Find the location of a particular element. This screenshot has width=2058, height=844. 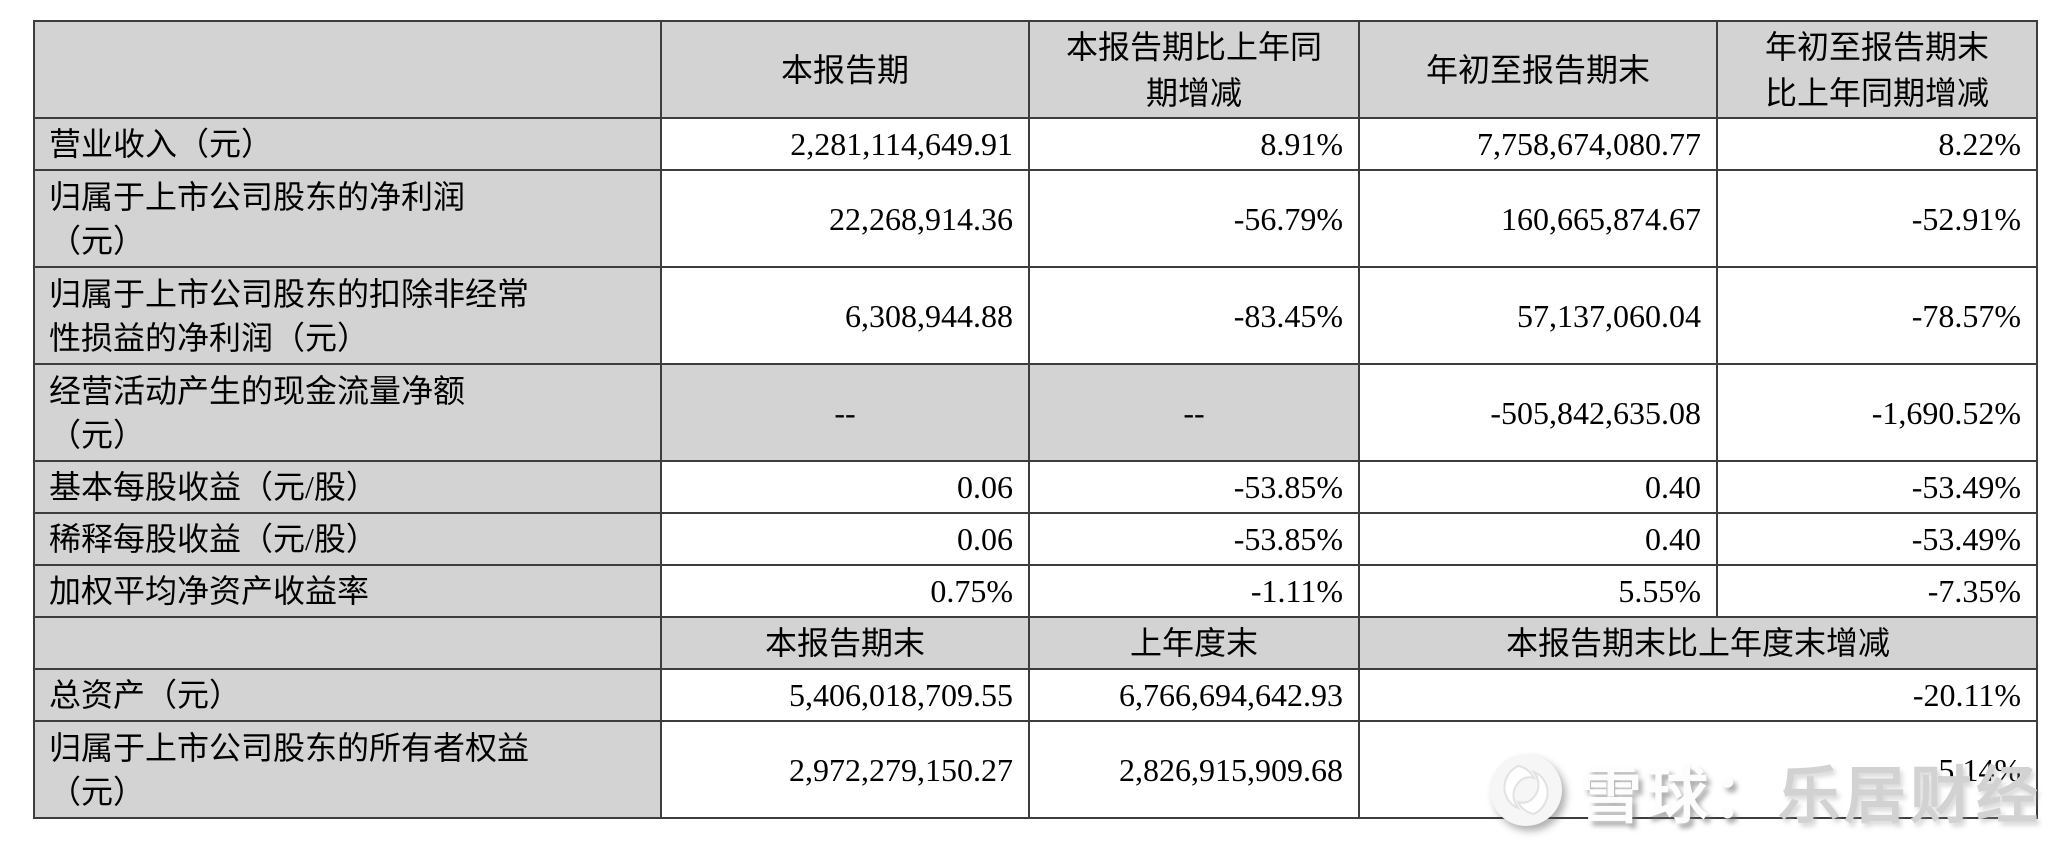

value-cell: 6,308,944.88 is located at coordinates (845, 315).